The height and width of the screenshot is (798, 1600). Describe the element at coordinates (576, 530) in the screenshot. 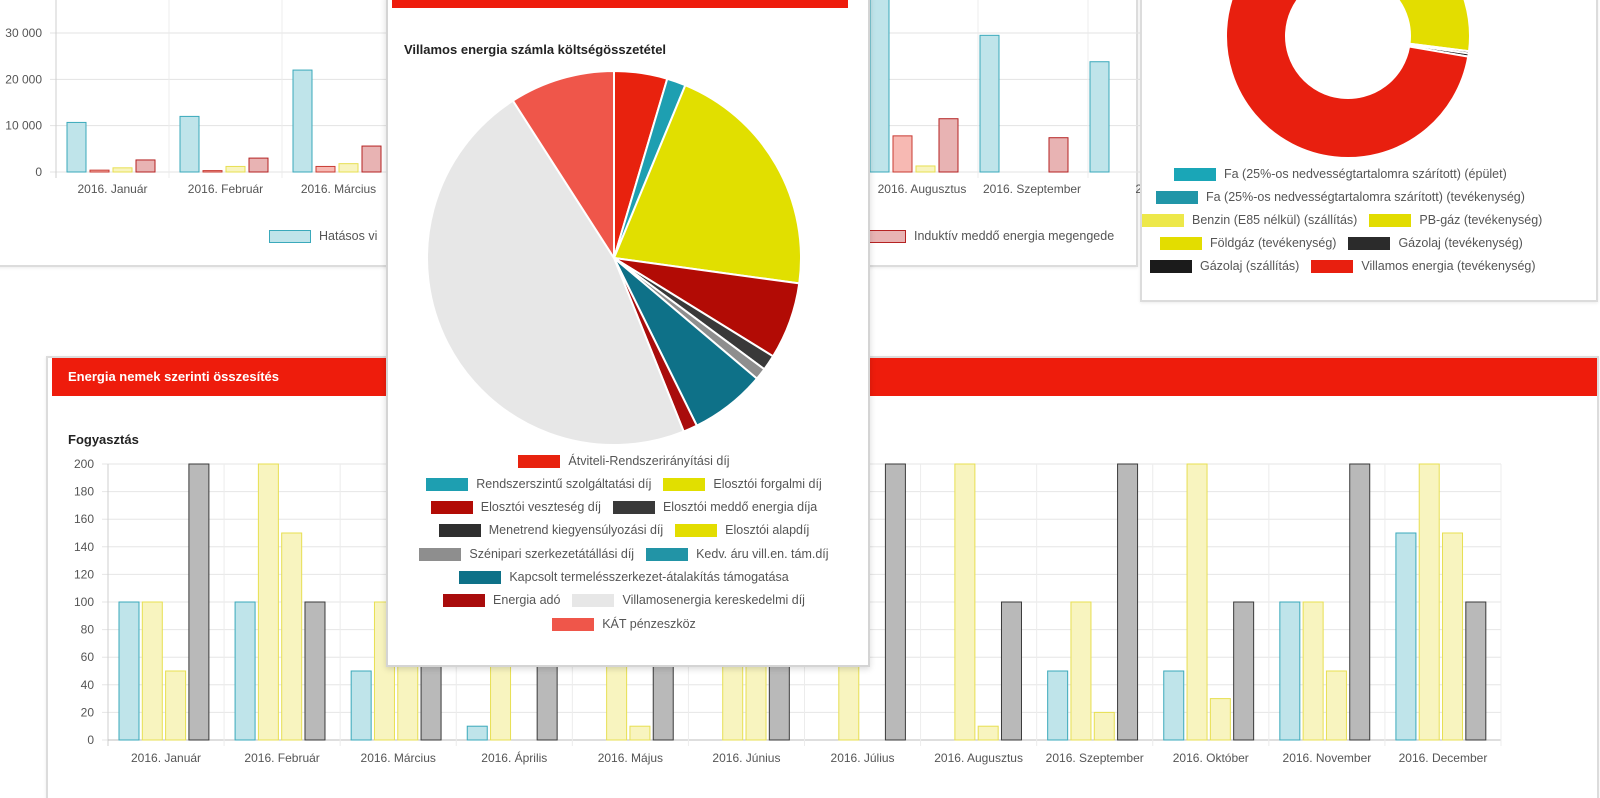

I see `legend-label: Menetrend kiegyensúlyozási díj` at that location.